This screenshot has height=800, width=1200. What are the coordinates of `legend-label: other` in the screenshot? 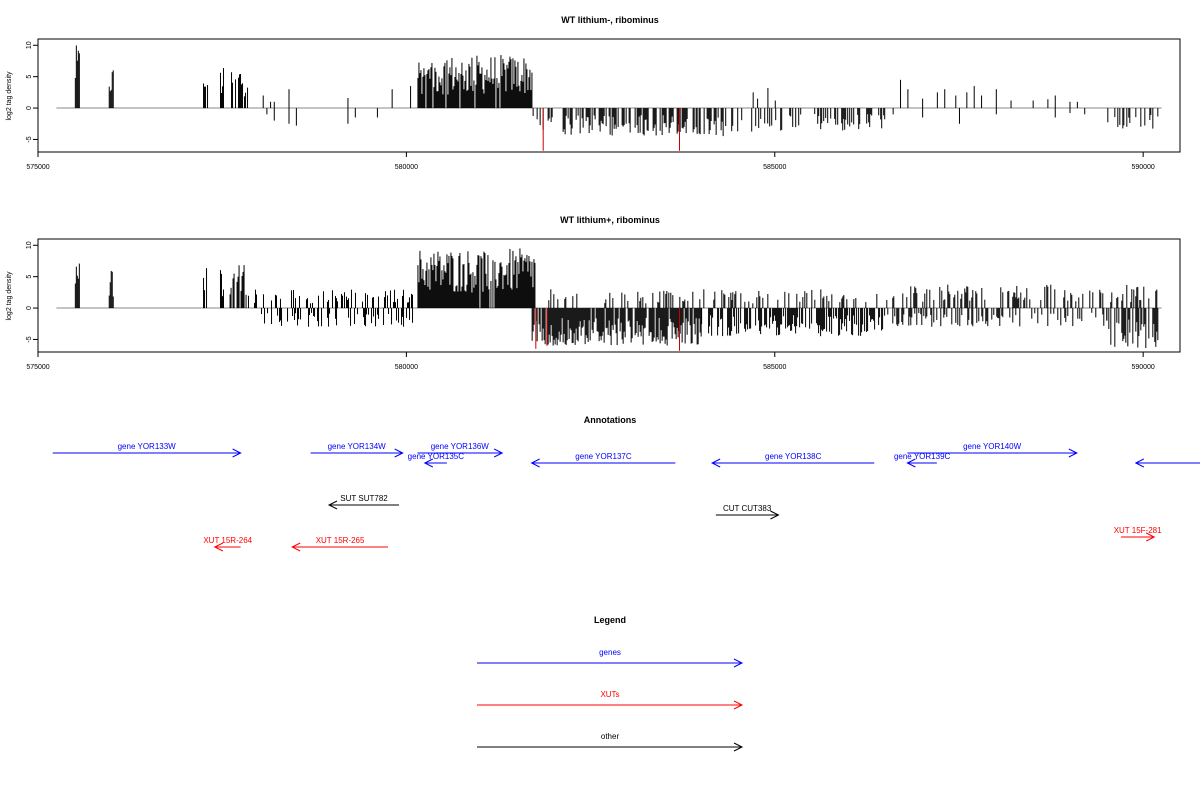 It's located at (610, 736).